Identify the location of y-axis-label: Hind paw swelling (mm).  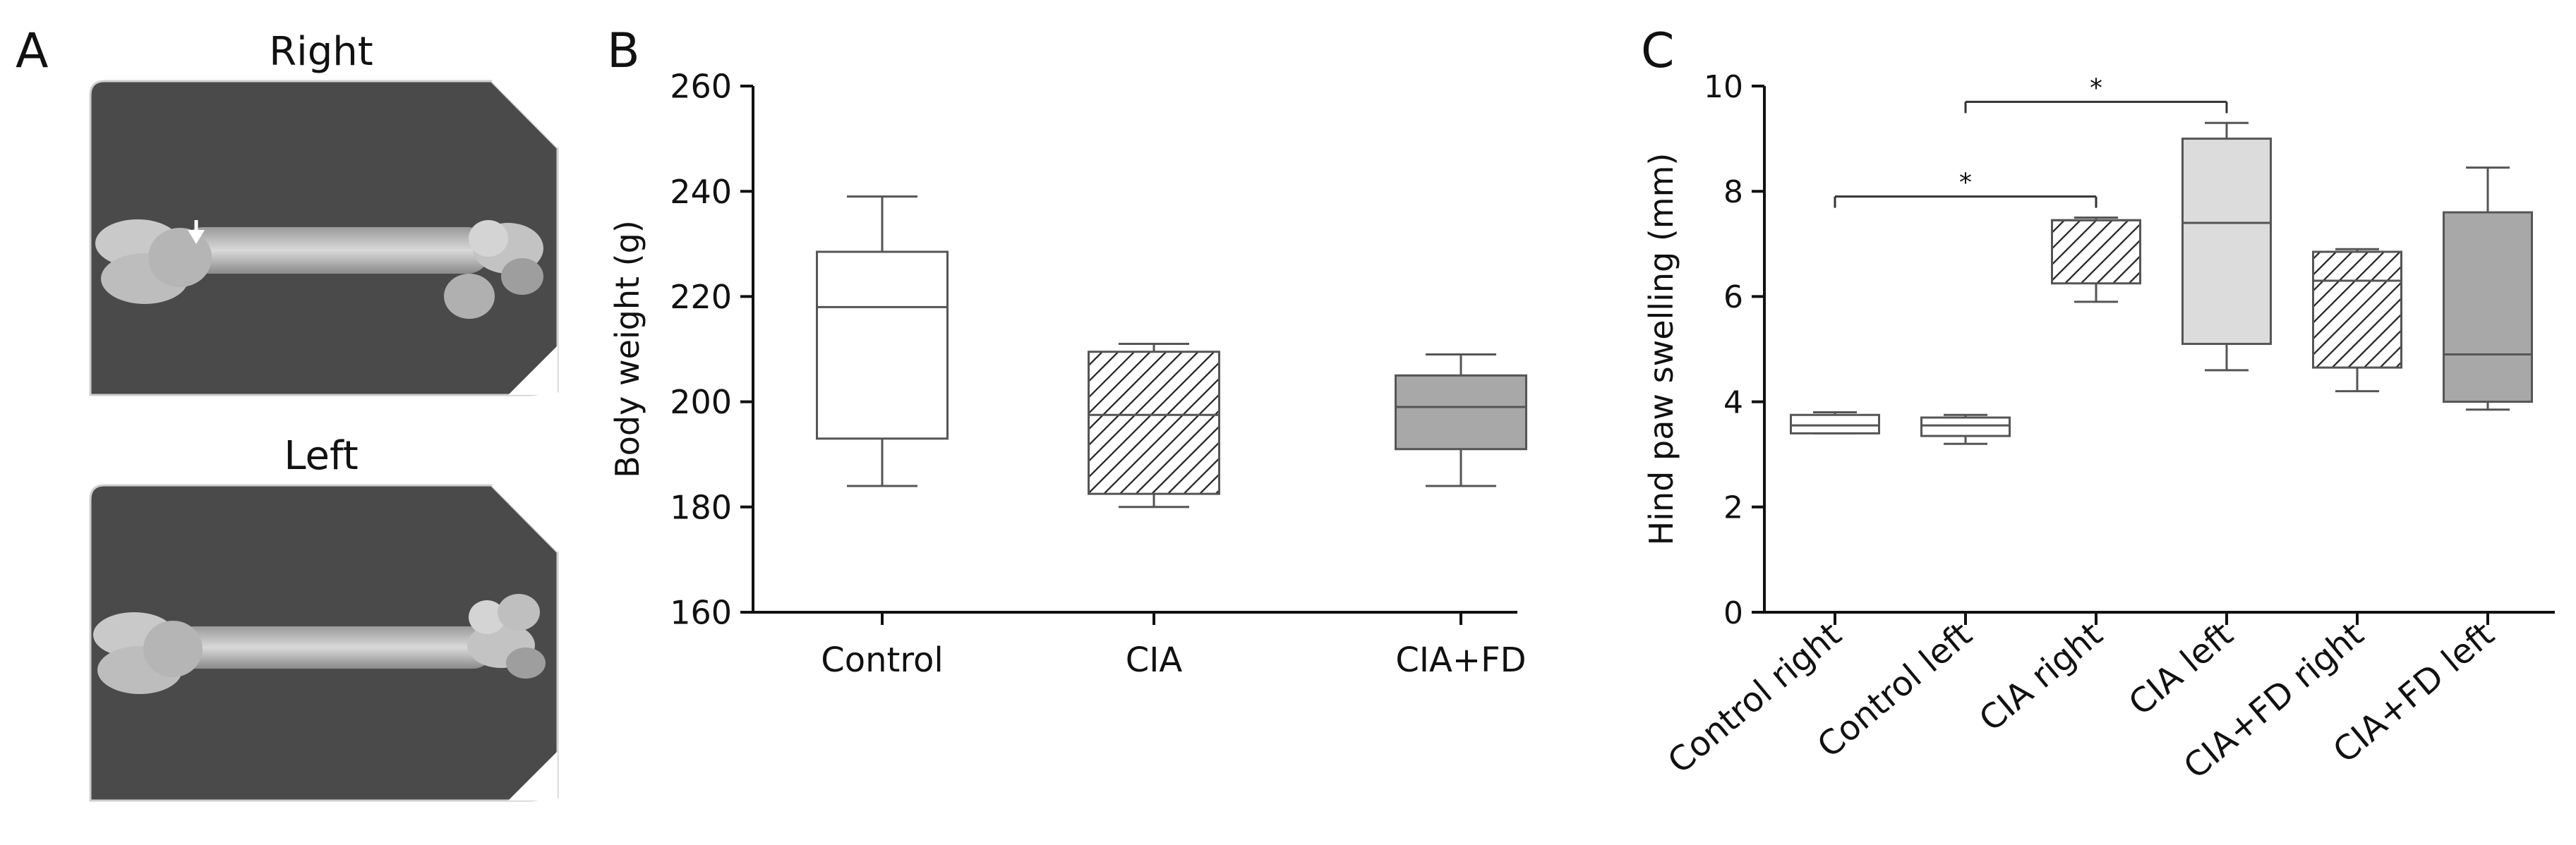
(1661, 349).